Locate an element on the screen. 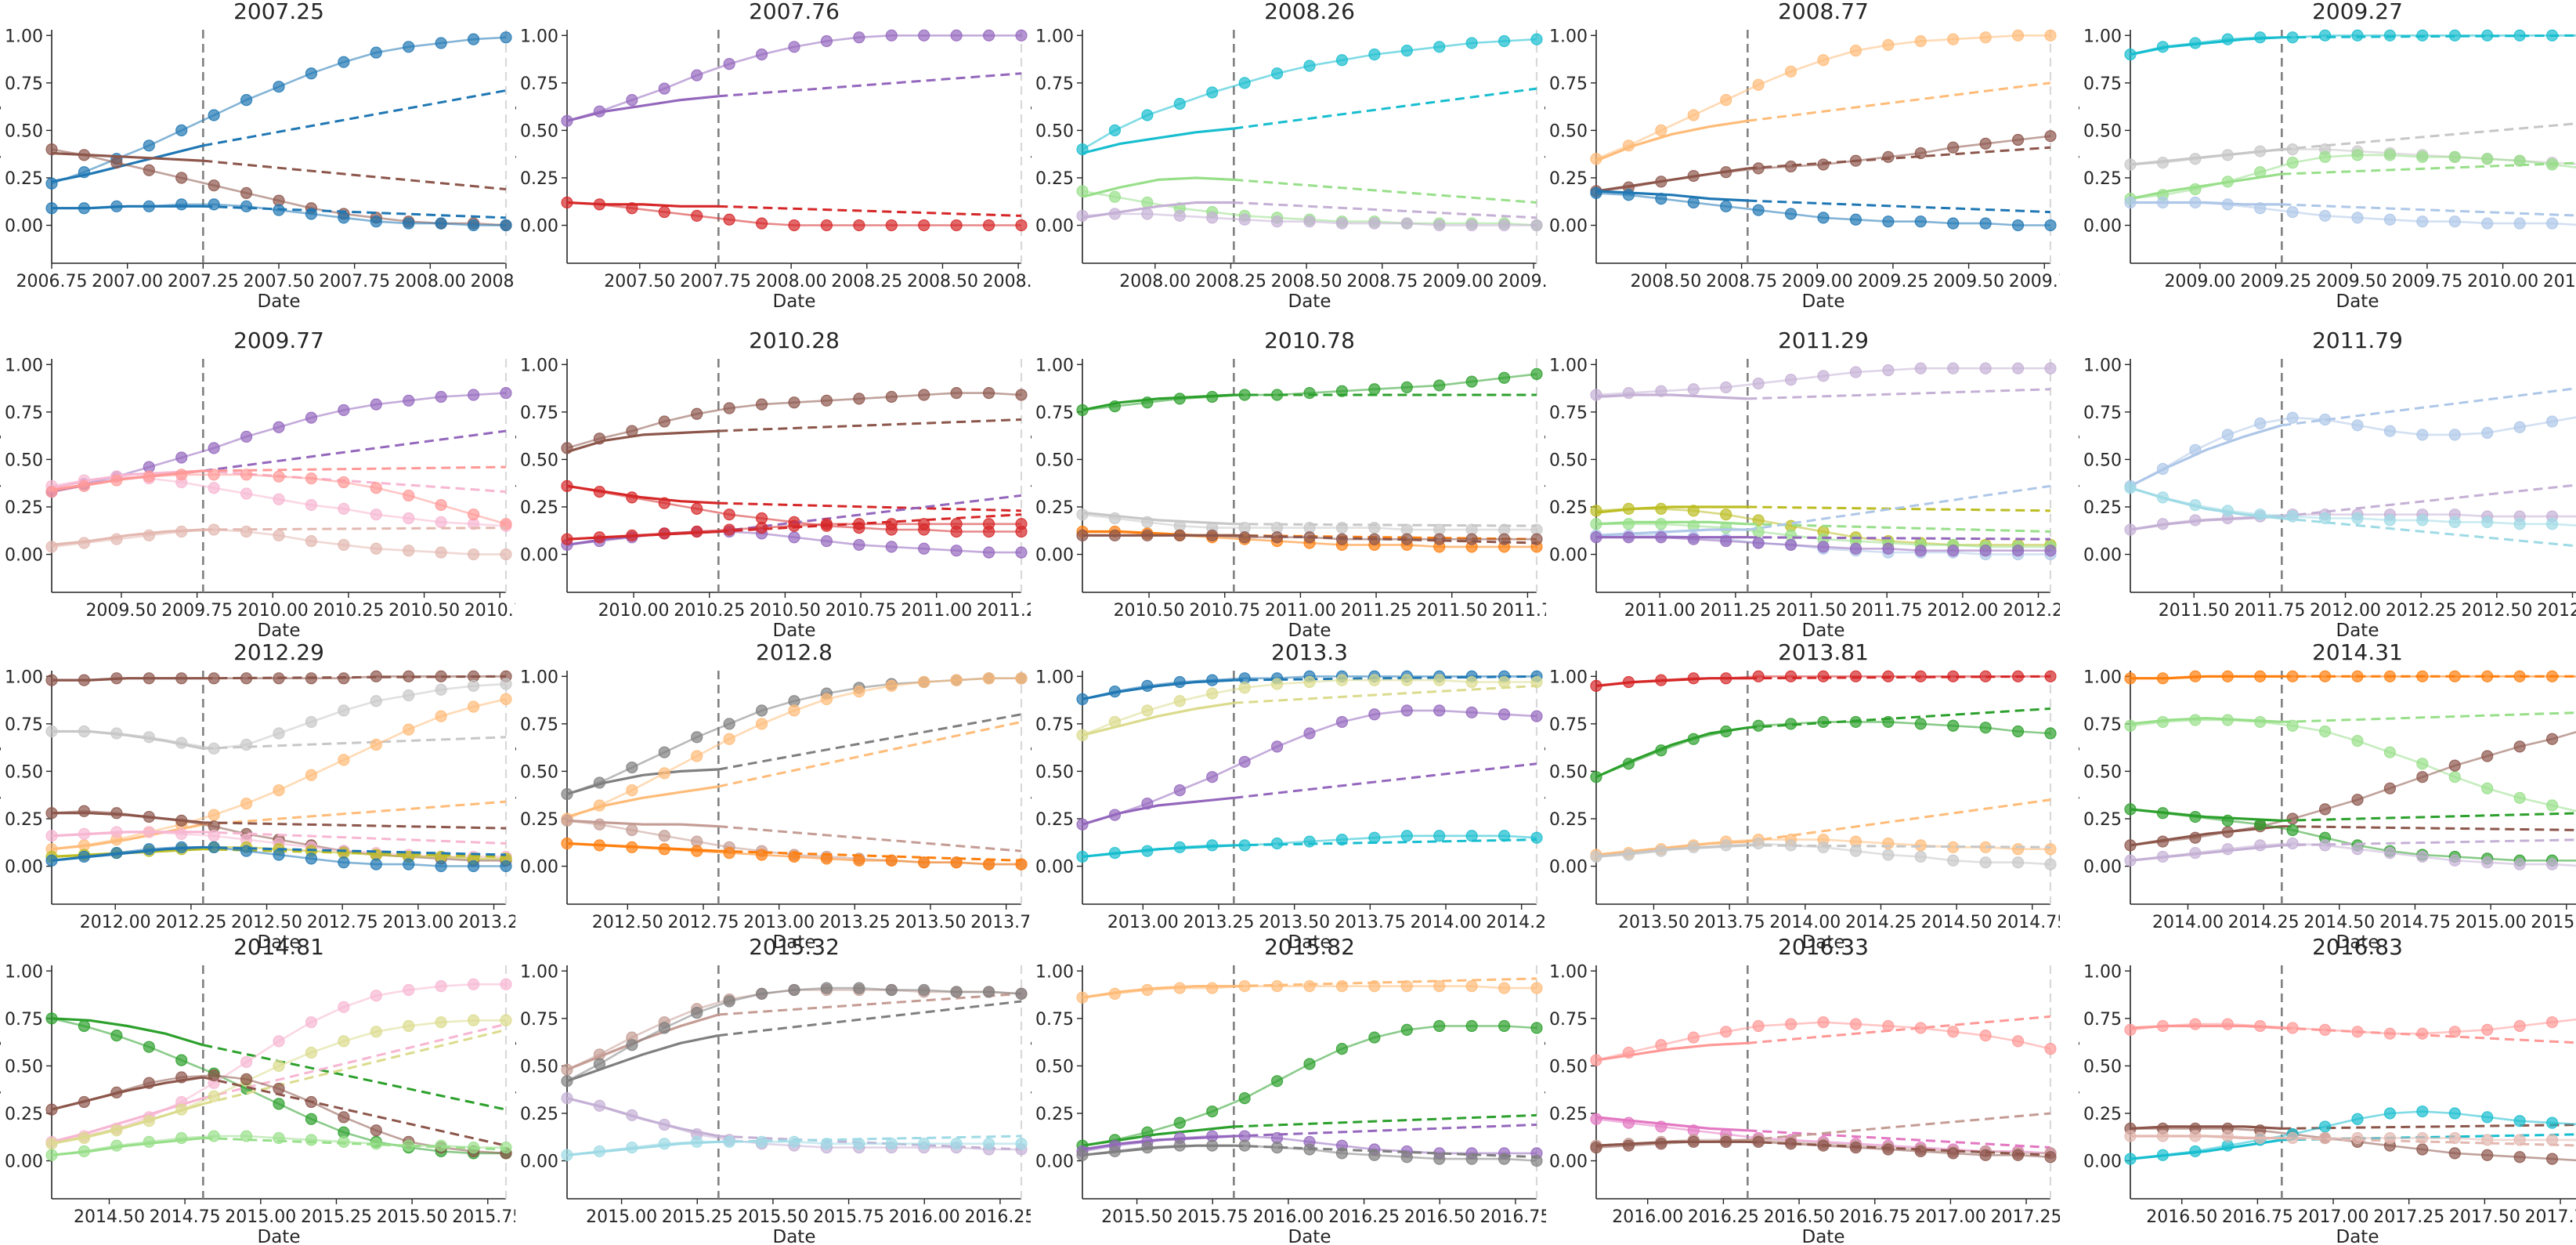 The width and height of the screenshot is (2576, 1245). x-tick-label: 2016.00 is located at coordinates (1288, 1217).